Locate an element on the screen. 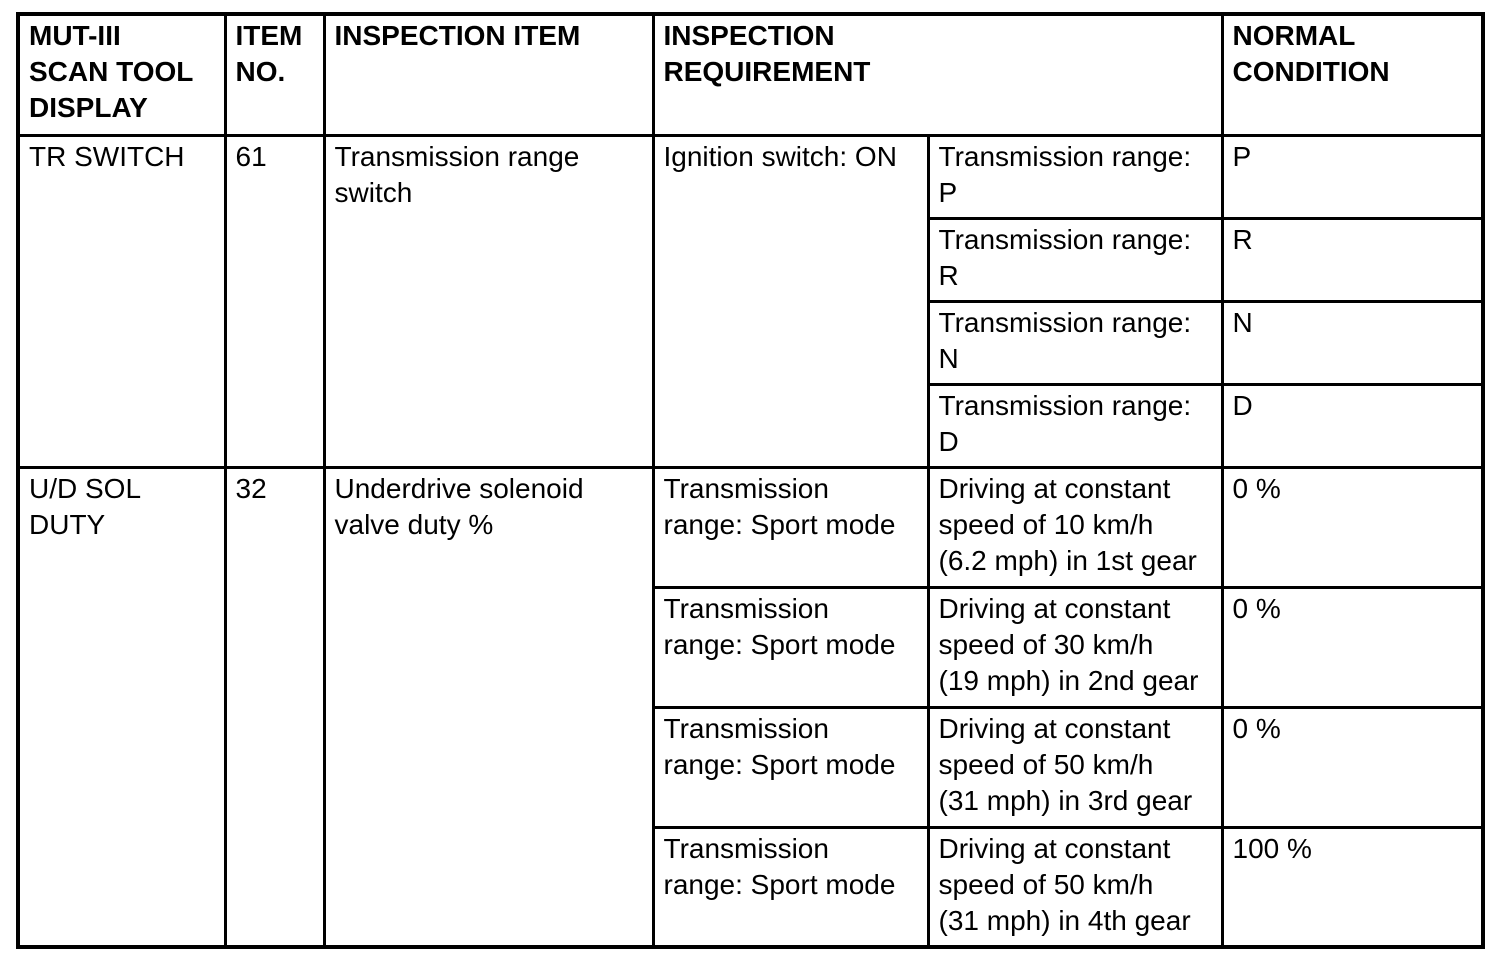 The image size is (1504, 962). cell-inspection-item: Underdrive solenoid valve duty % is located at coordinates (488, 707).